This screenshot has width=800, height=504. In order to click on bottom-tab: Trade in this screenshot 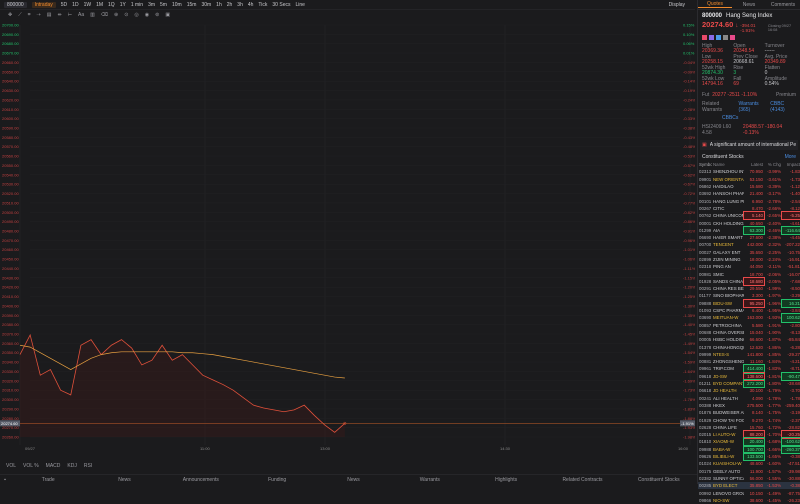, I will do `click(48, 479)`.